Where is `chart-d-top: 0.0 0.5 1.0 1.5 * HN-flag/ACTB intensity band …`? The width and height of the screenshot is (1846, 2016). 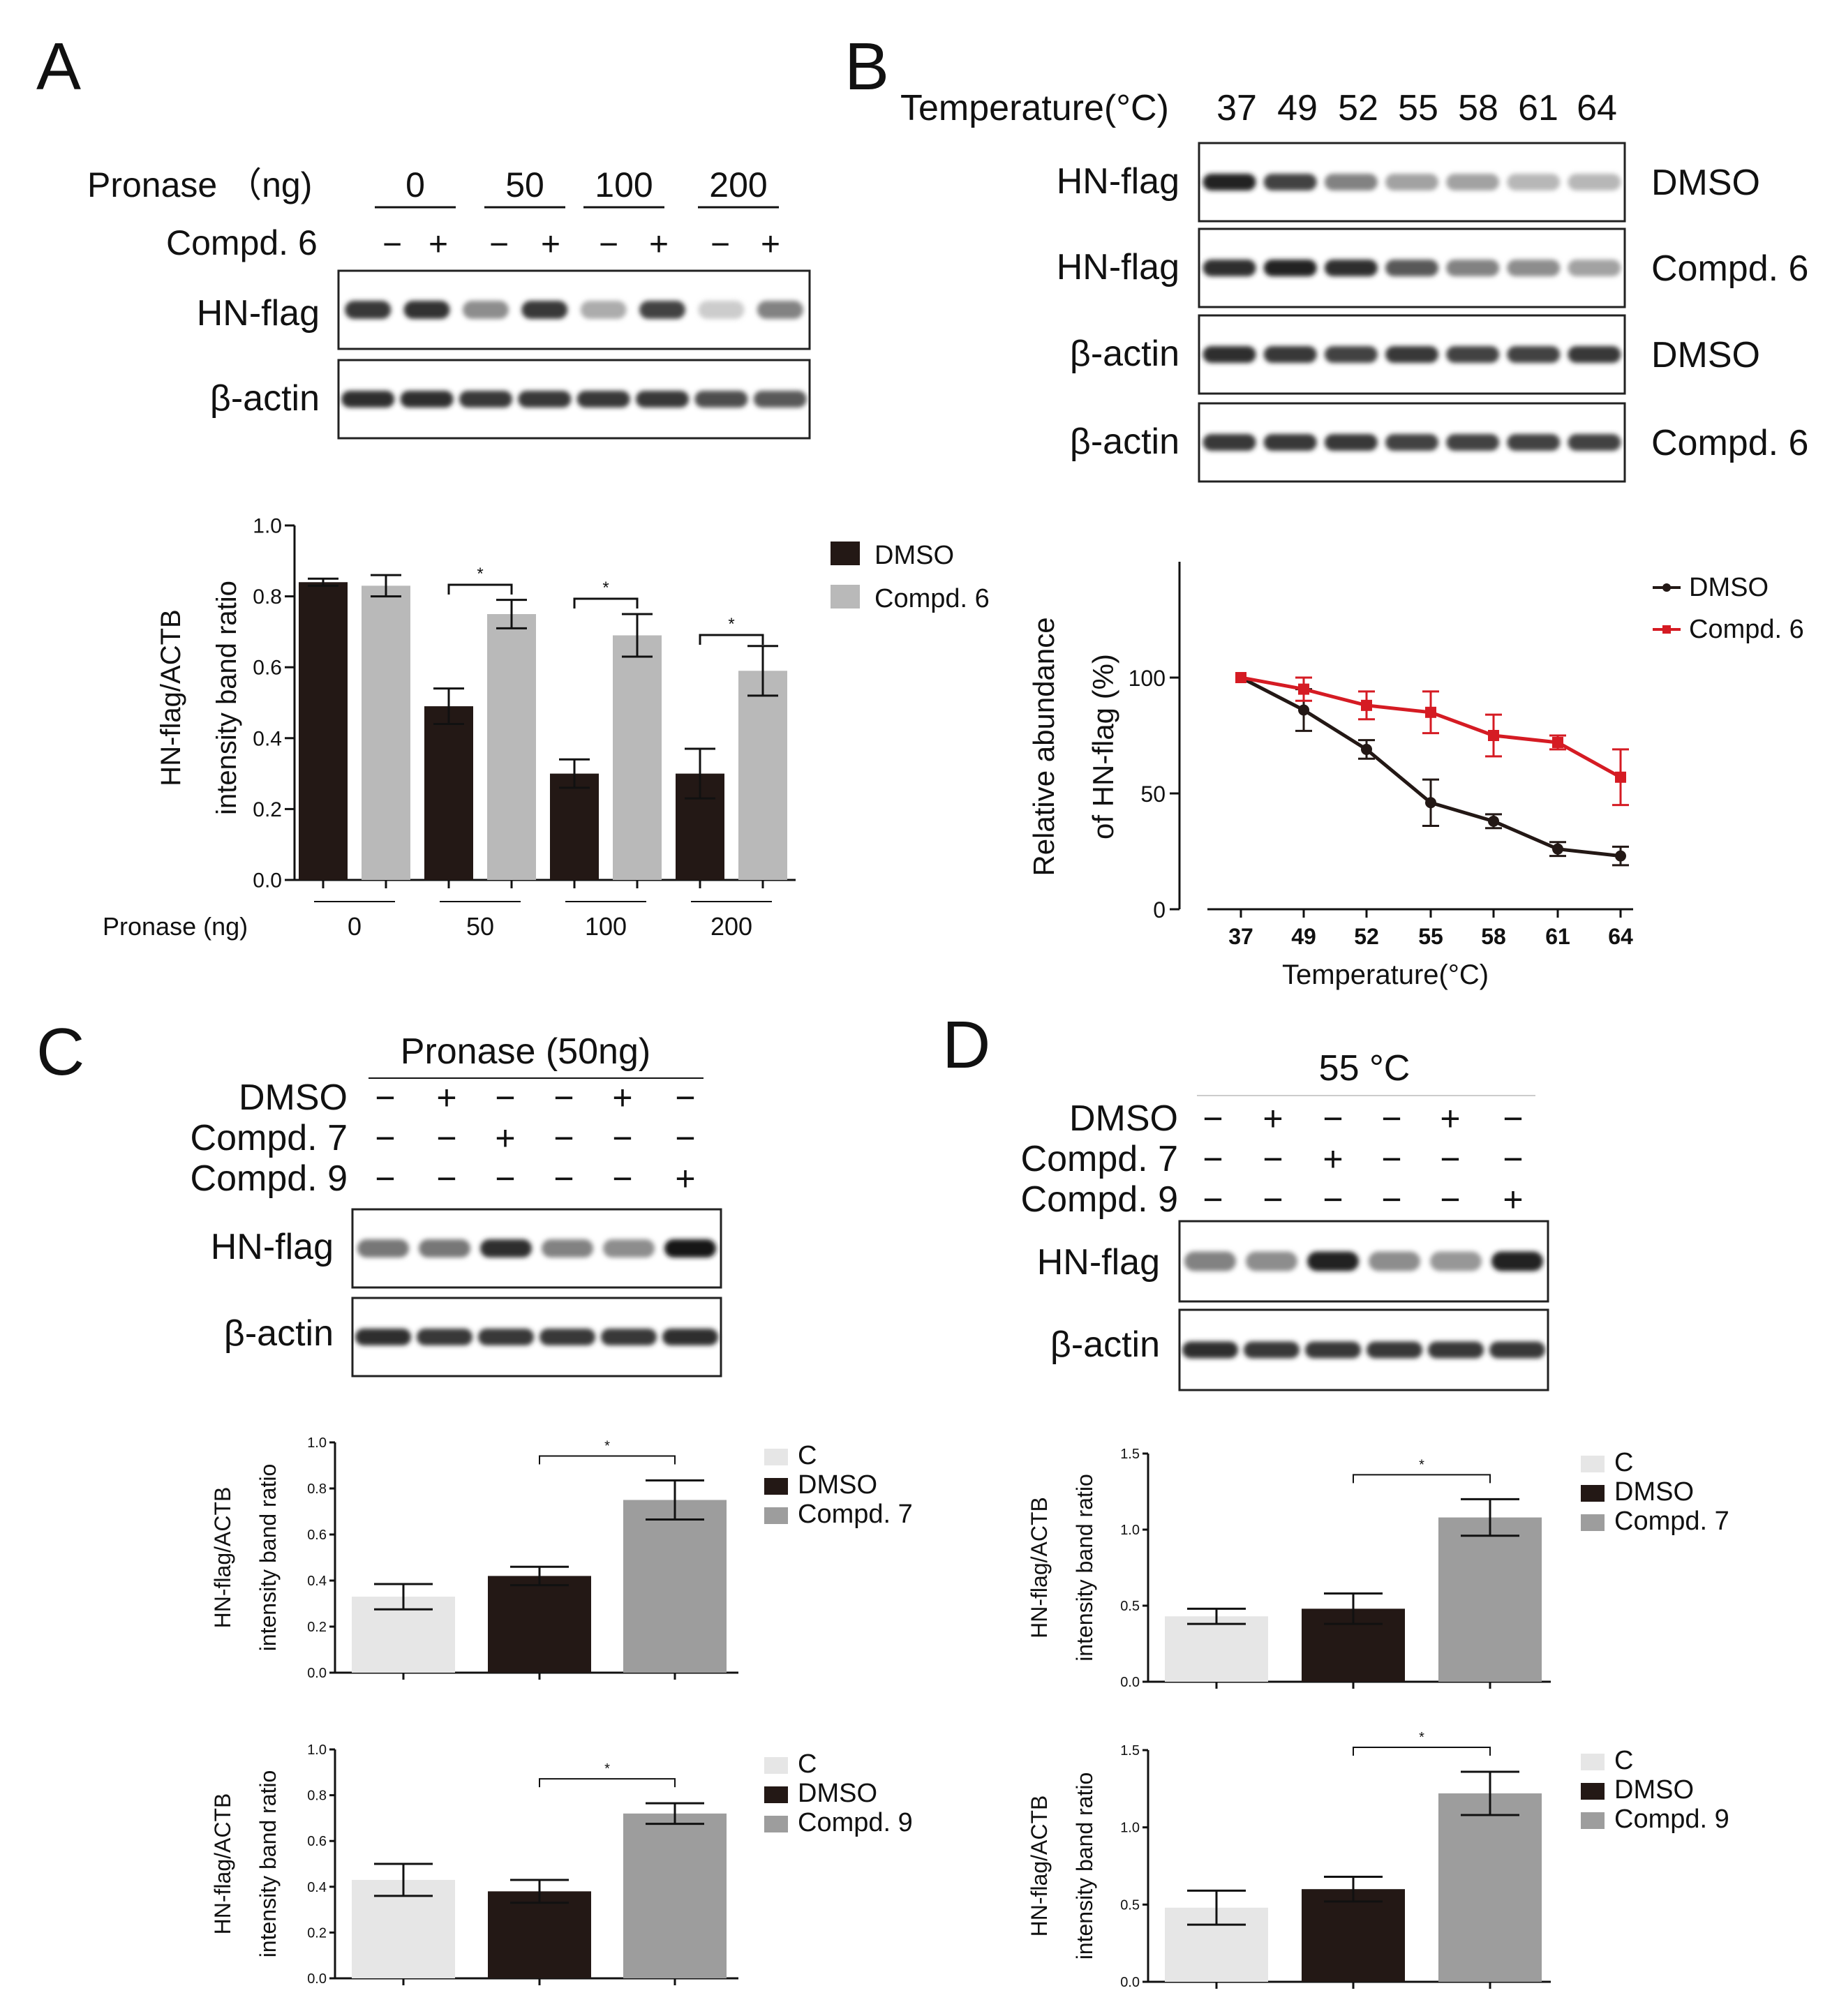
chart-d-top: 0.0 0.5 1.0 1.5 * HN-flag/ACTB intensity band … is located at coordinates (1378, 1568).